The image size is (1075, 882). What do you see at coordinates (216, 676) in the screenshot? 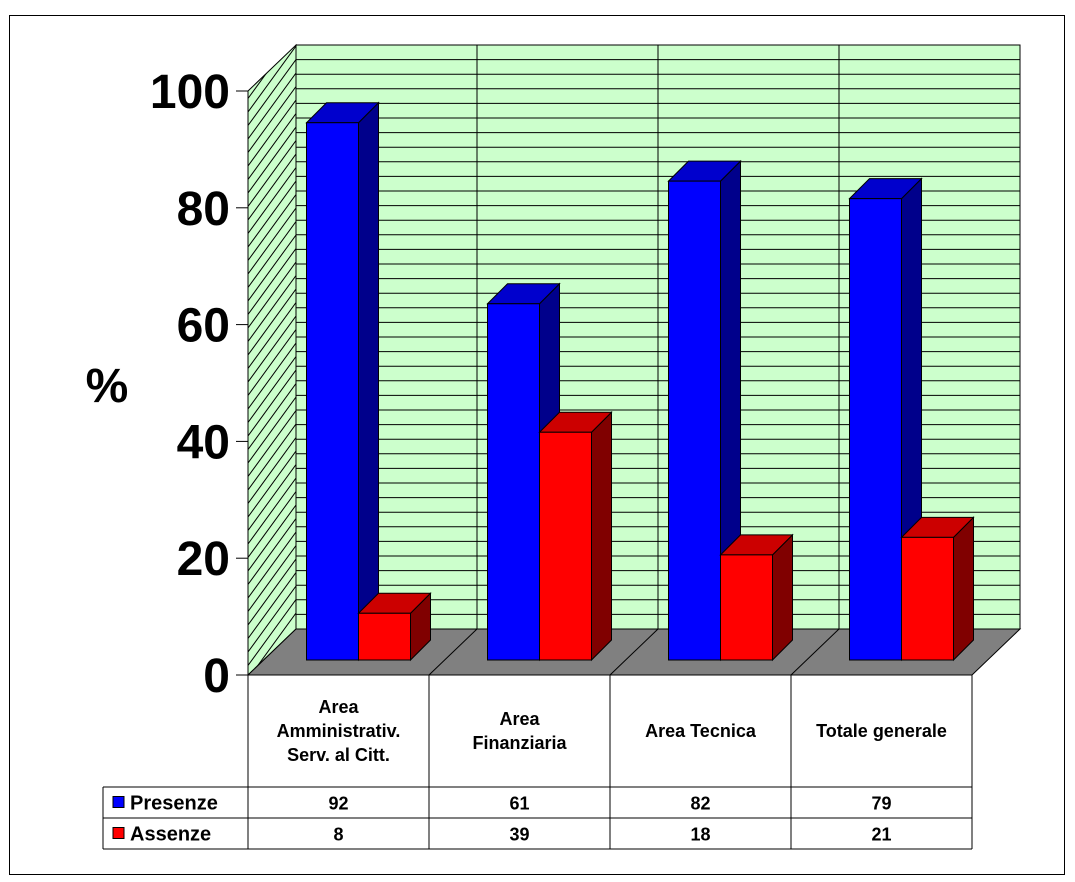
I see `y-tick-label: 0` at bounding box center [216, 676].